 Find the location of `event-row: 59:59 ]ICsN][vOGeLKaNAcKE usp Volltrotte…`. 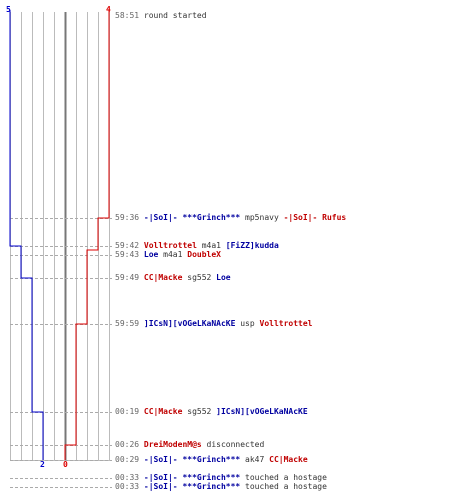

event-row: 59:59 ]ICsN][vOGeLKaNAcKE usp Volltrotte… is located at coordinates (214, 323).